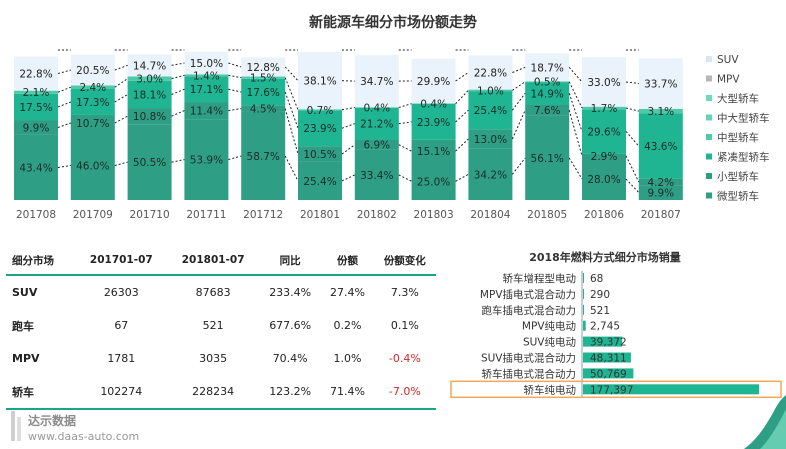 This screenshot has width=786, height=449. I want to click on data-label: 17.1%, so click(206, 90).